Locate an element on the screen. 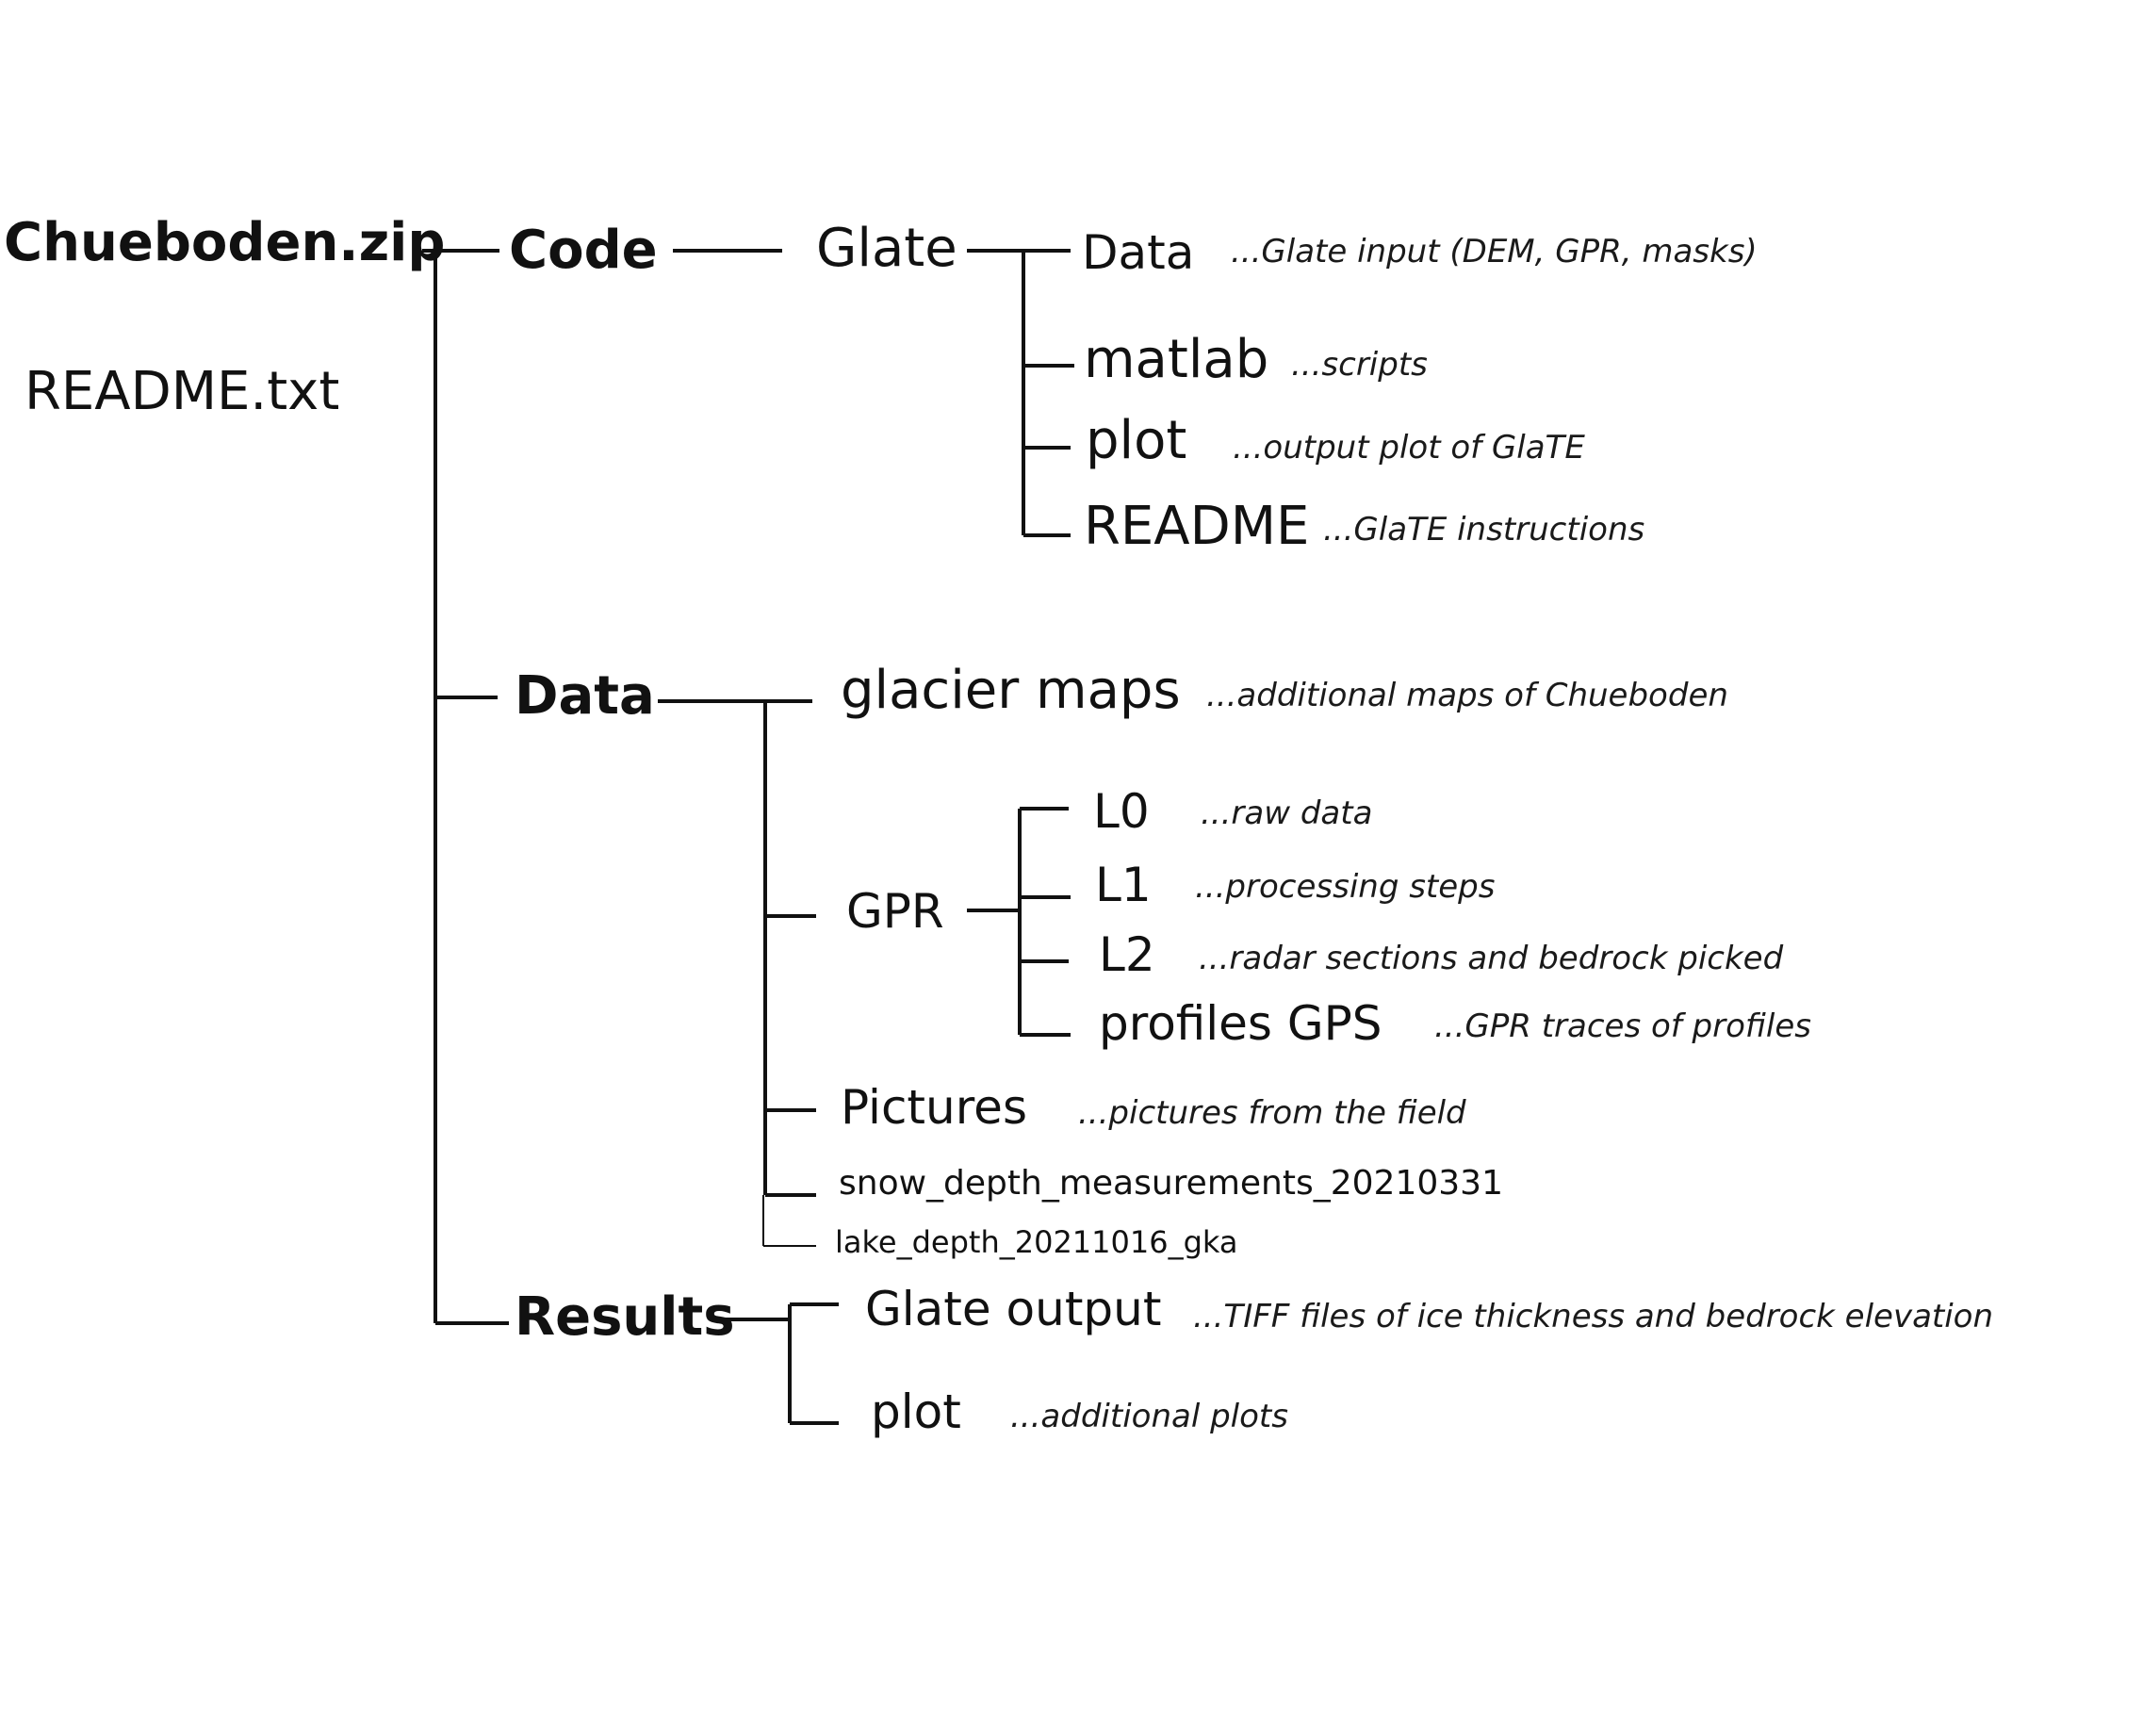  pictures-node: Pictures is located at coordinates (934, 1107).